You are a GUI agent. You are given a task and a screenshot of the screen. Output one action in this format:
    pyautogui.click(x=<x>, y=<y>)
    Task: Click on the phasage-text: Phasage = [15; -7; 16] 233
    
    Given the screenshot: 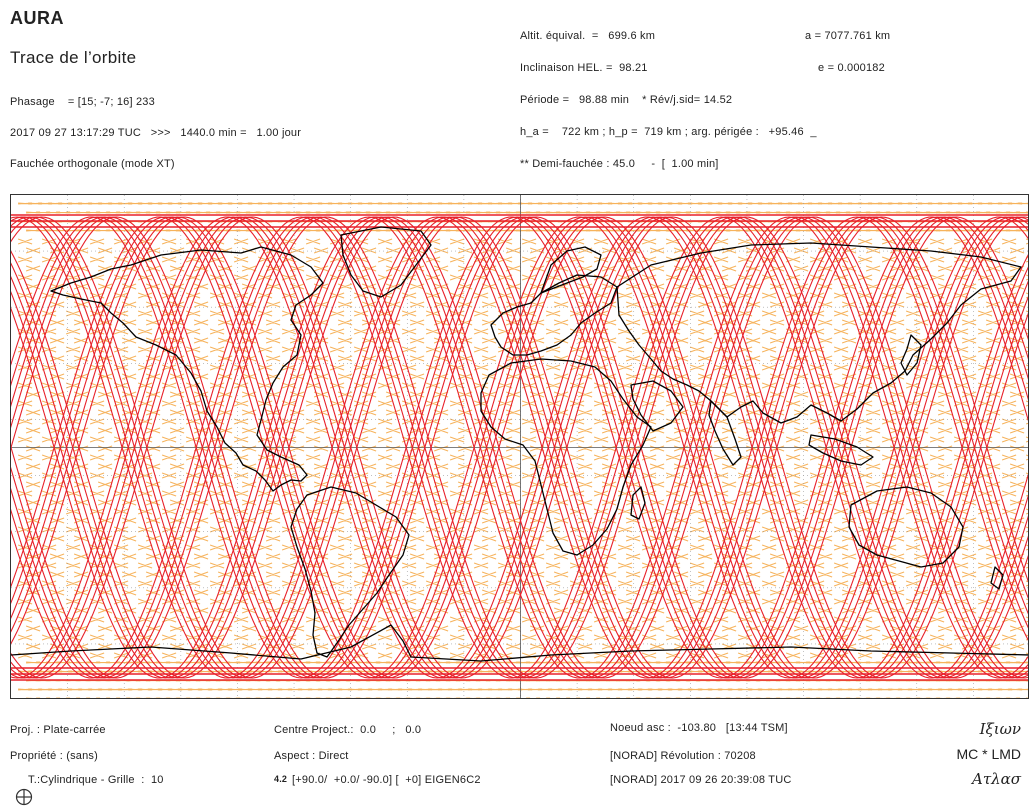 What is the action you would take?
    pyautogui.click(x=82, y=102)
    